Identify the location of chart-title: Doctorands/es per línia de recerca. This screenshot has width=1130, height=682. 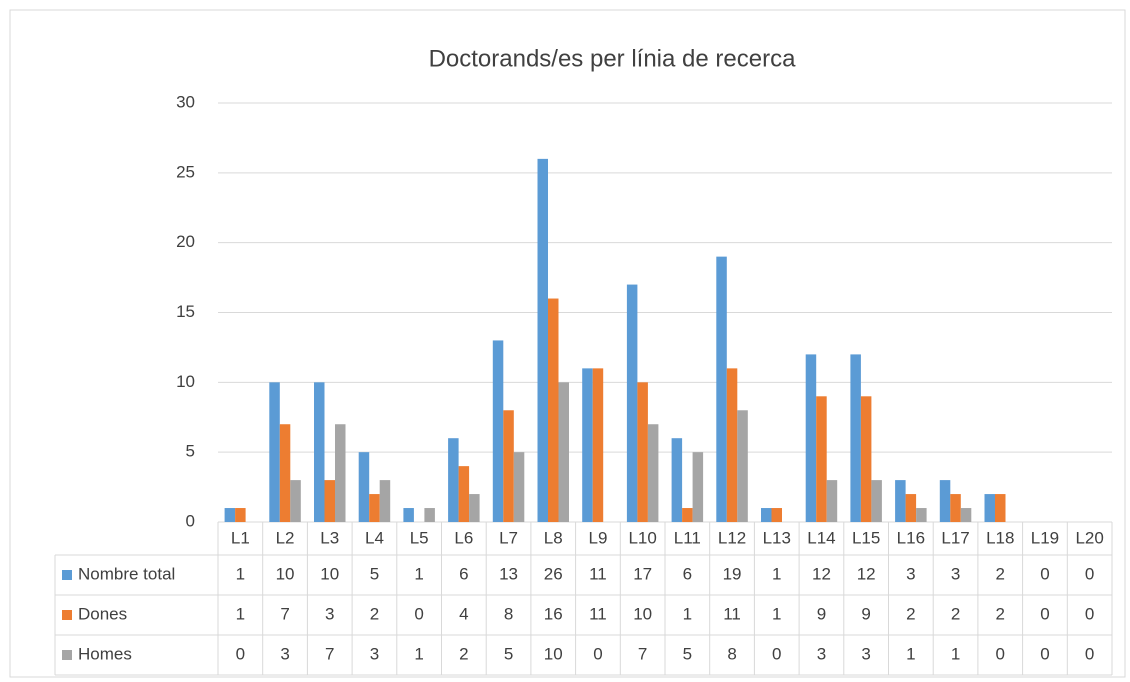
(613, 58).